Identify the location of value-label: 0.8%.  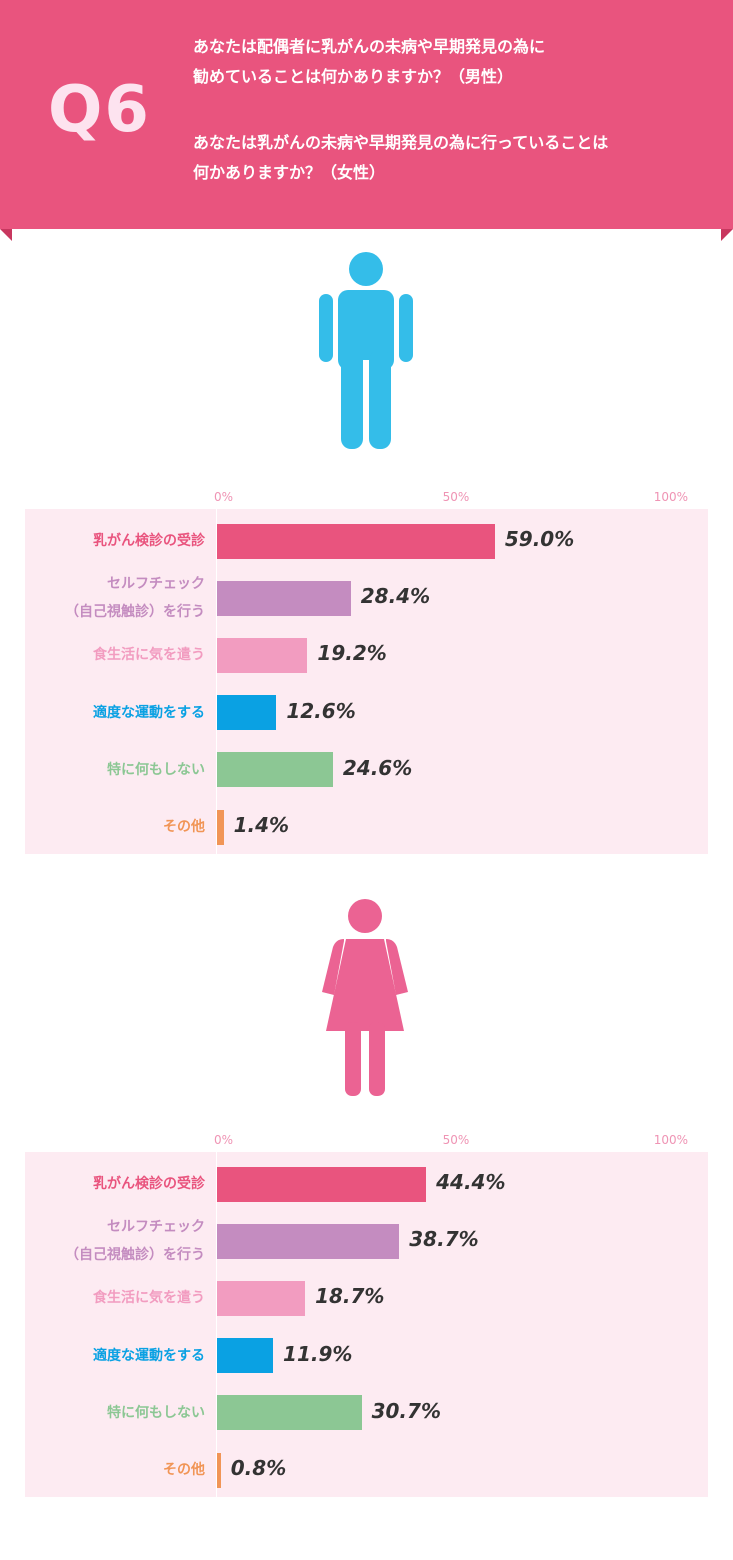
(258, 1468).